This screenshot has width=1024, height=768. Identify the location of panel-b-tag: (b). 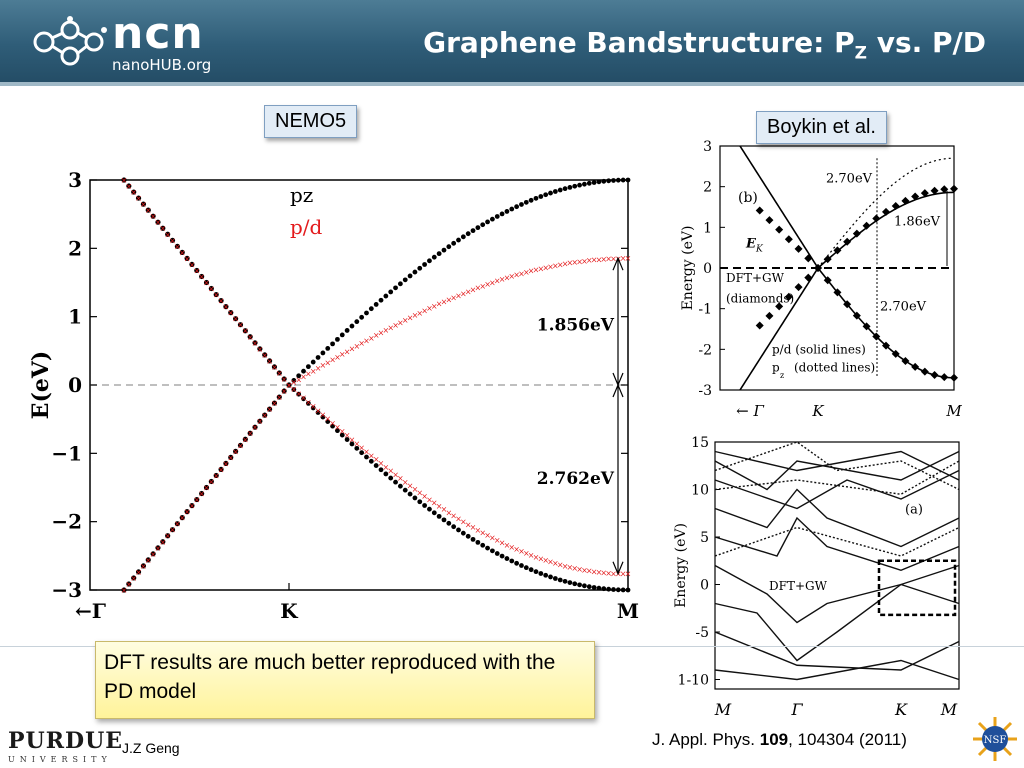
(748, 198).